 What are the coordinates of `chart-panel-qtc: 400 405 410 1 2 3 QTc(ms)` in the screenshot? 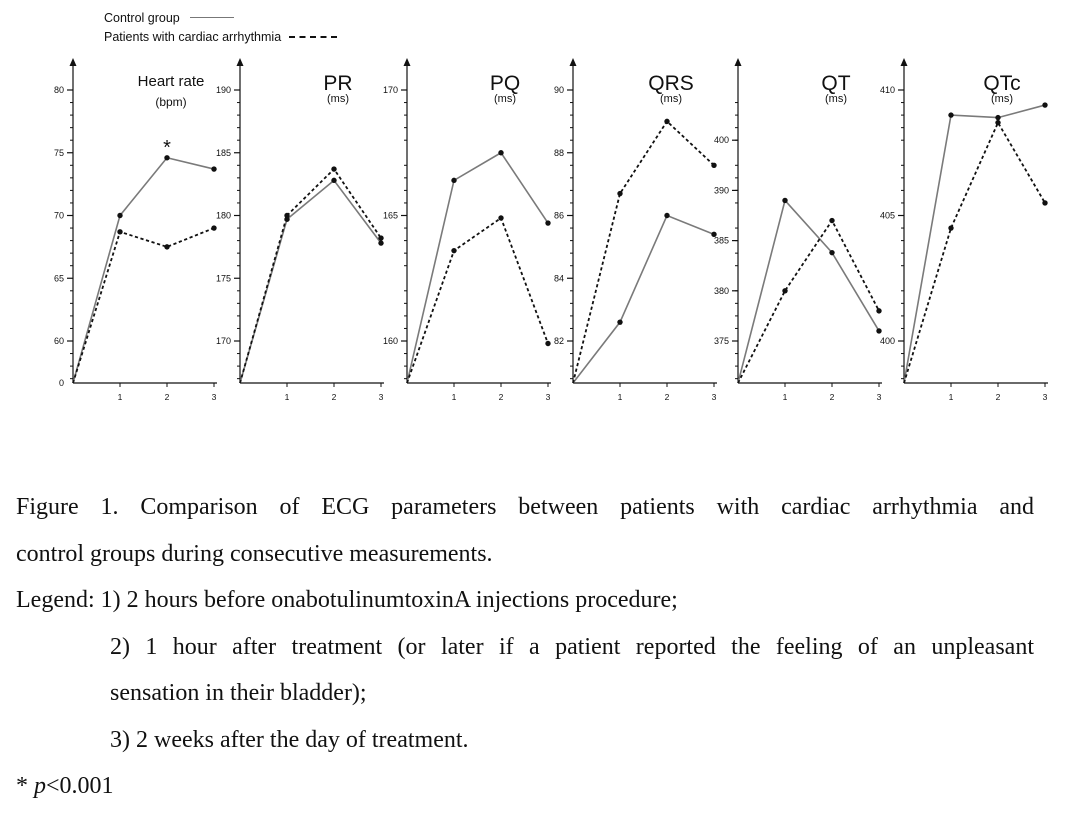 It's located at (964, 230).